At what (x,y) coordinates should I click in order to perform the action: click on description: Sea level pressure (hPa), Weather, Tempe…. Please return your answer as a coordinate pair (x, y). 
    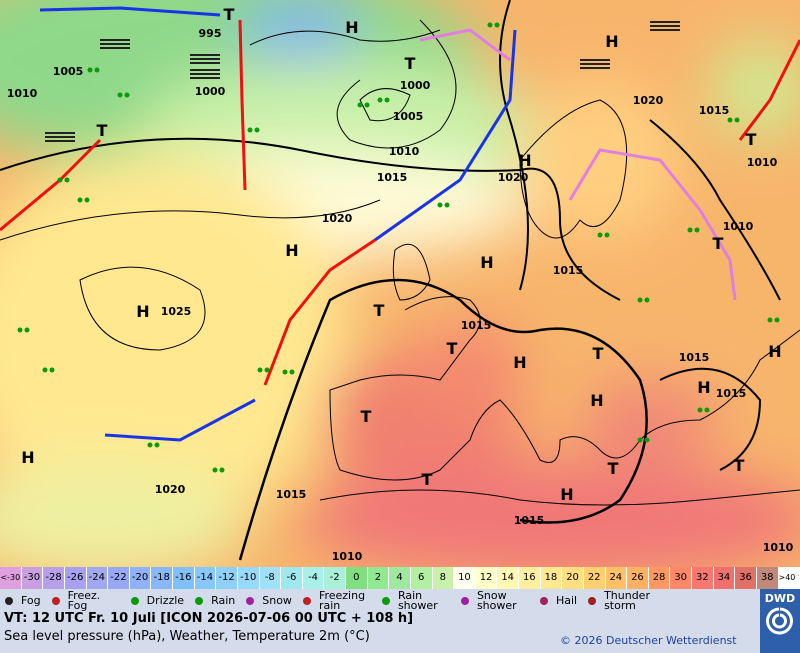
    Looking at the image, I should click on (187, 636).